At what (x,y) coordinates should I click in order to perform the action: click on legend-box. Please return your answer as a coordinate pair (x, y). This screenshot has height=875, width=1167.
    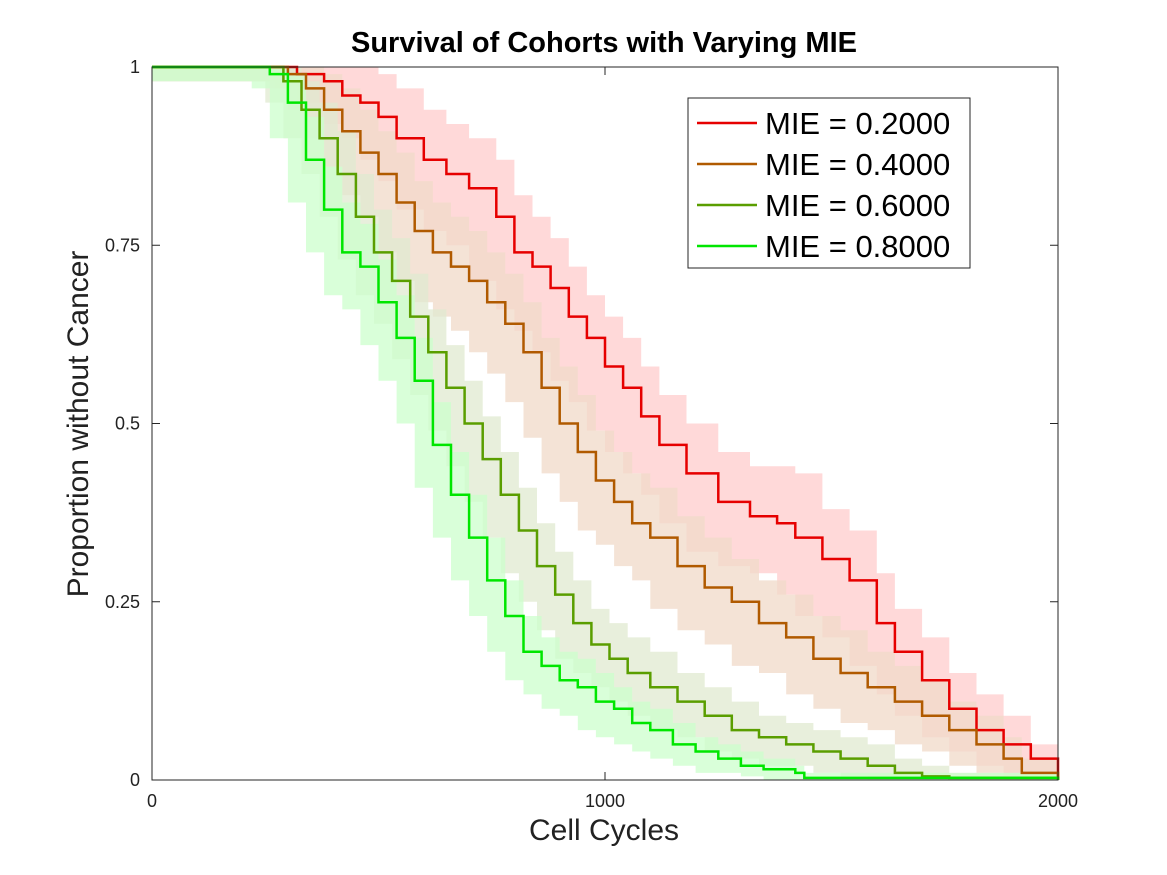
    Looking at the image, I should click on (829, 183).